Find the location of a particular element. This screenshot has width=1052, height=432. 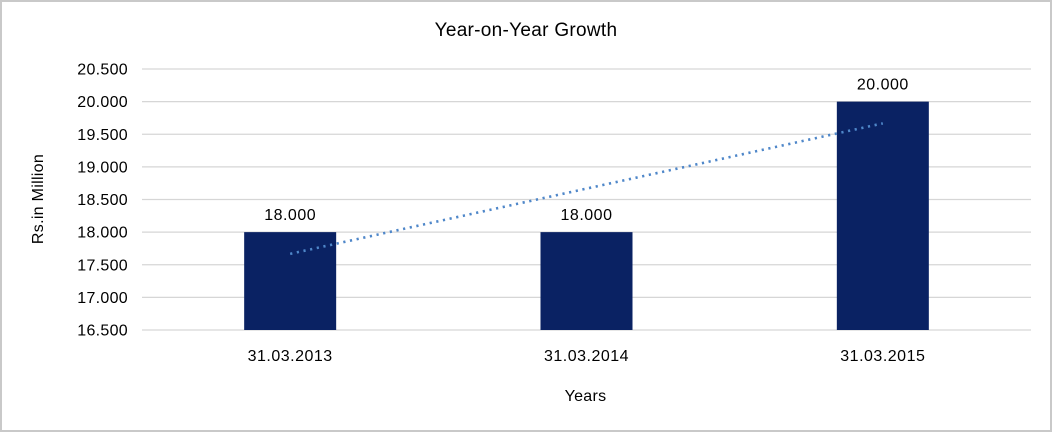

y-tick-label: 20.500 is located at coordinates (102, 70).